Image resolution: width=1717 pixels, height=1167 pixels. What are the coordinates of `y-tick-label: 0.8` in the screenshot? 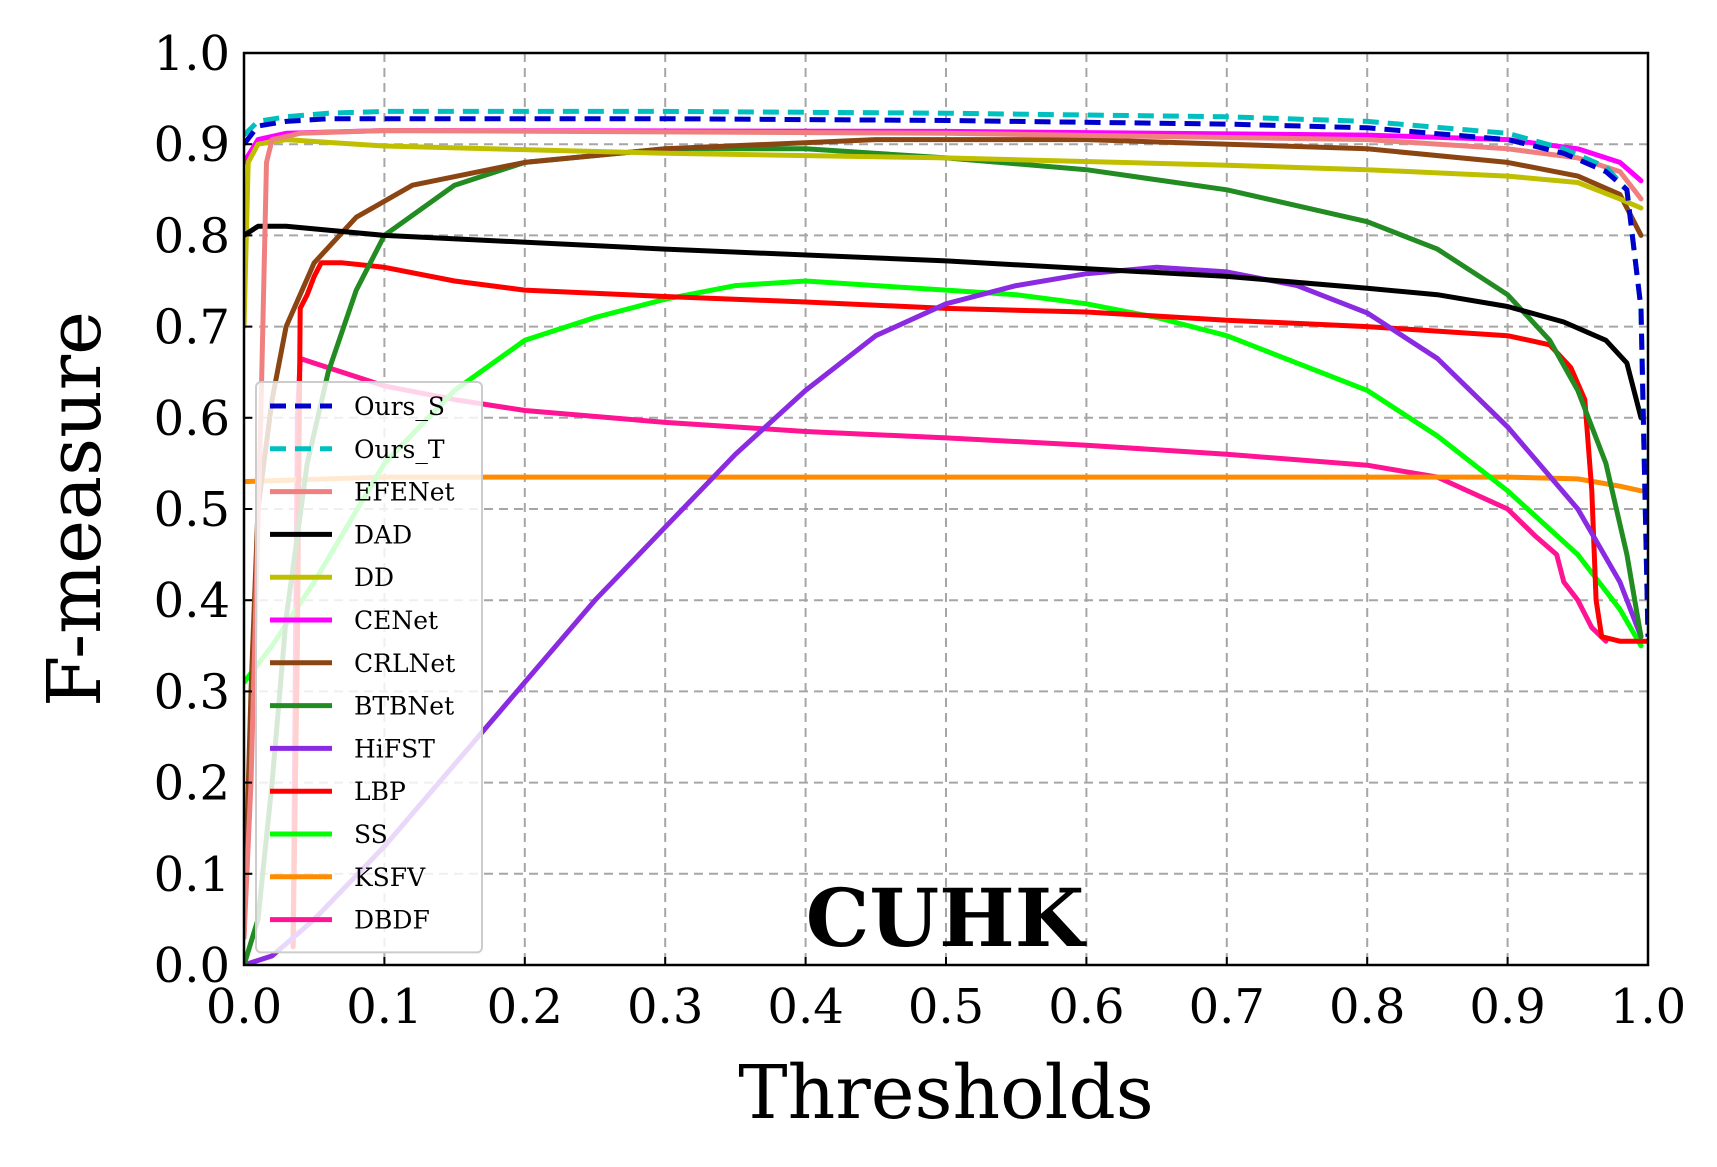 It's located at (192, 236).